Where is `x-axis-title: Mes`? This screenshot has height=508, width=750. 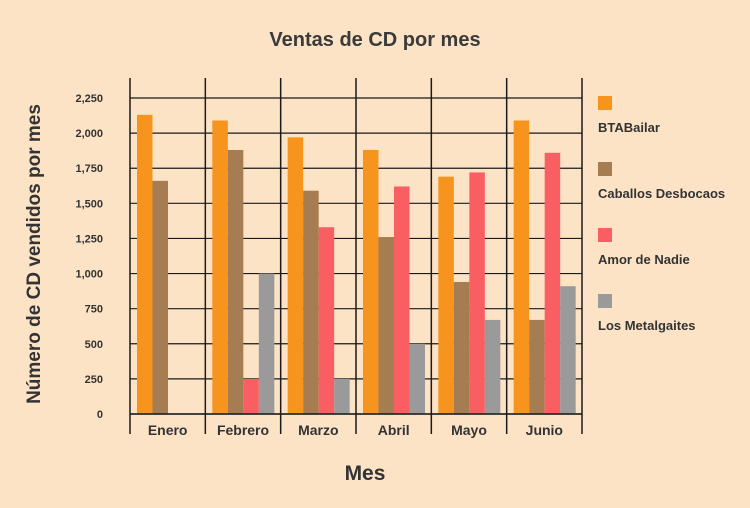
x-axis-title: Mes is located at coordinates (365, 473).